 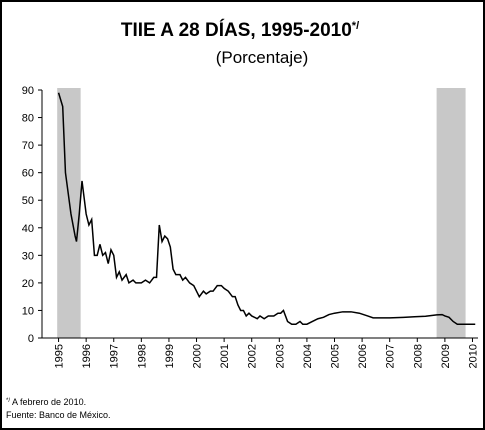 I want to click on footnote-text: A febrero de 2010., so click(x=48, y=402).